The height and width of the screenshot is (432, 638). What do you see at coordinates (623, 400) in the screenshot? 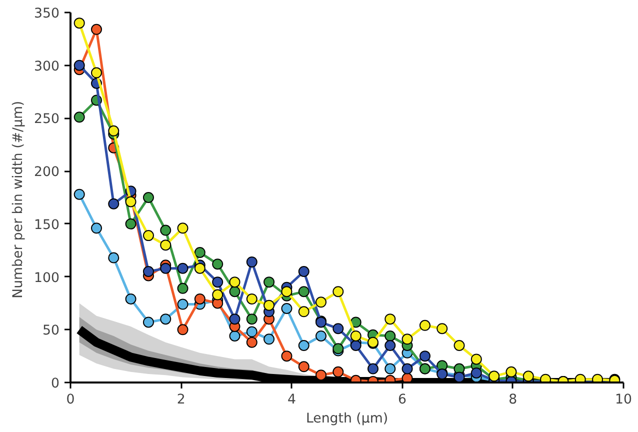
I see `x-tick-label: 10` at bounding box center [623, 400].